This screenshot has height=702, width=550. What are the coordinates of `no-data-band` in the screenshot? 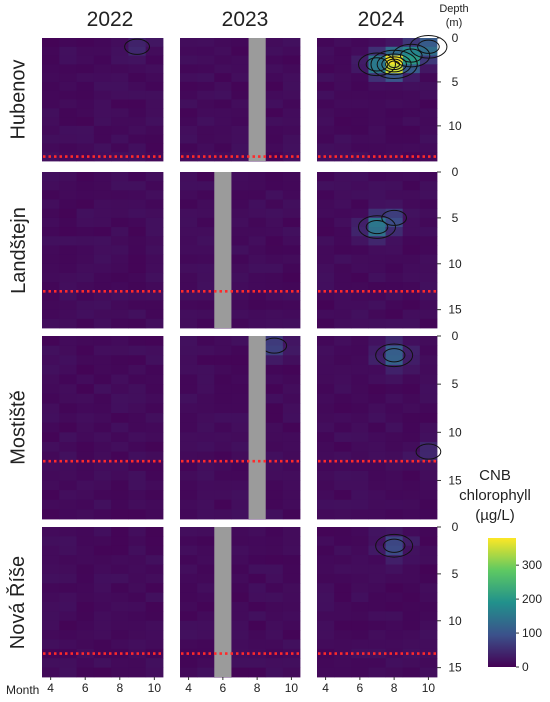 It's located at (257, 427).